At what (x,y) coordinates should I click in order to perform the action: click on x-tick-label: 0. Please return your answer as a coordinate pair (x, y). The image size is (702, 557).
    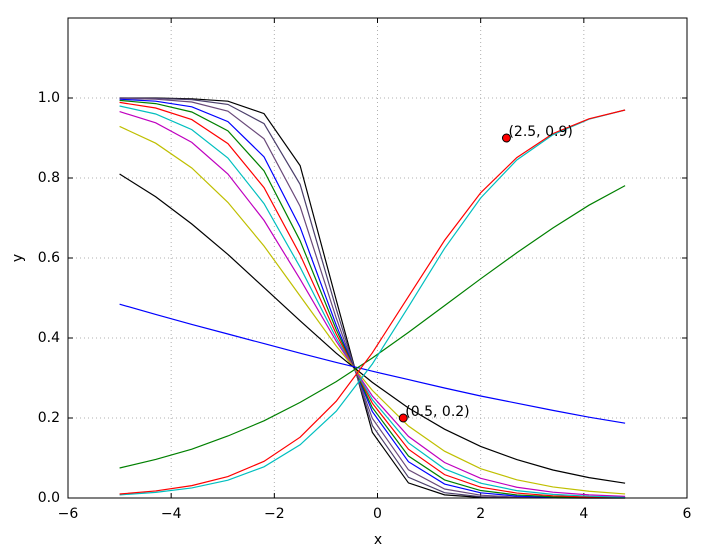
    Looking at the image, I should click on (377, 514).